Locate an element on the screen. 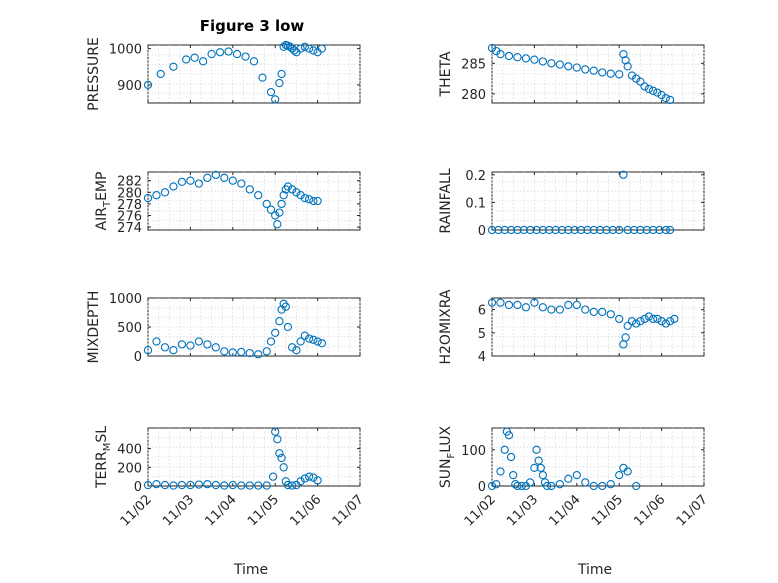 The image size is (778, 583). y-tick-label: 5 is located at coordinates (482, 334).